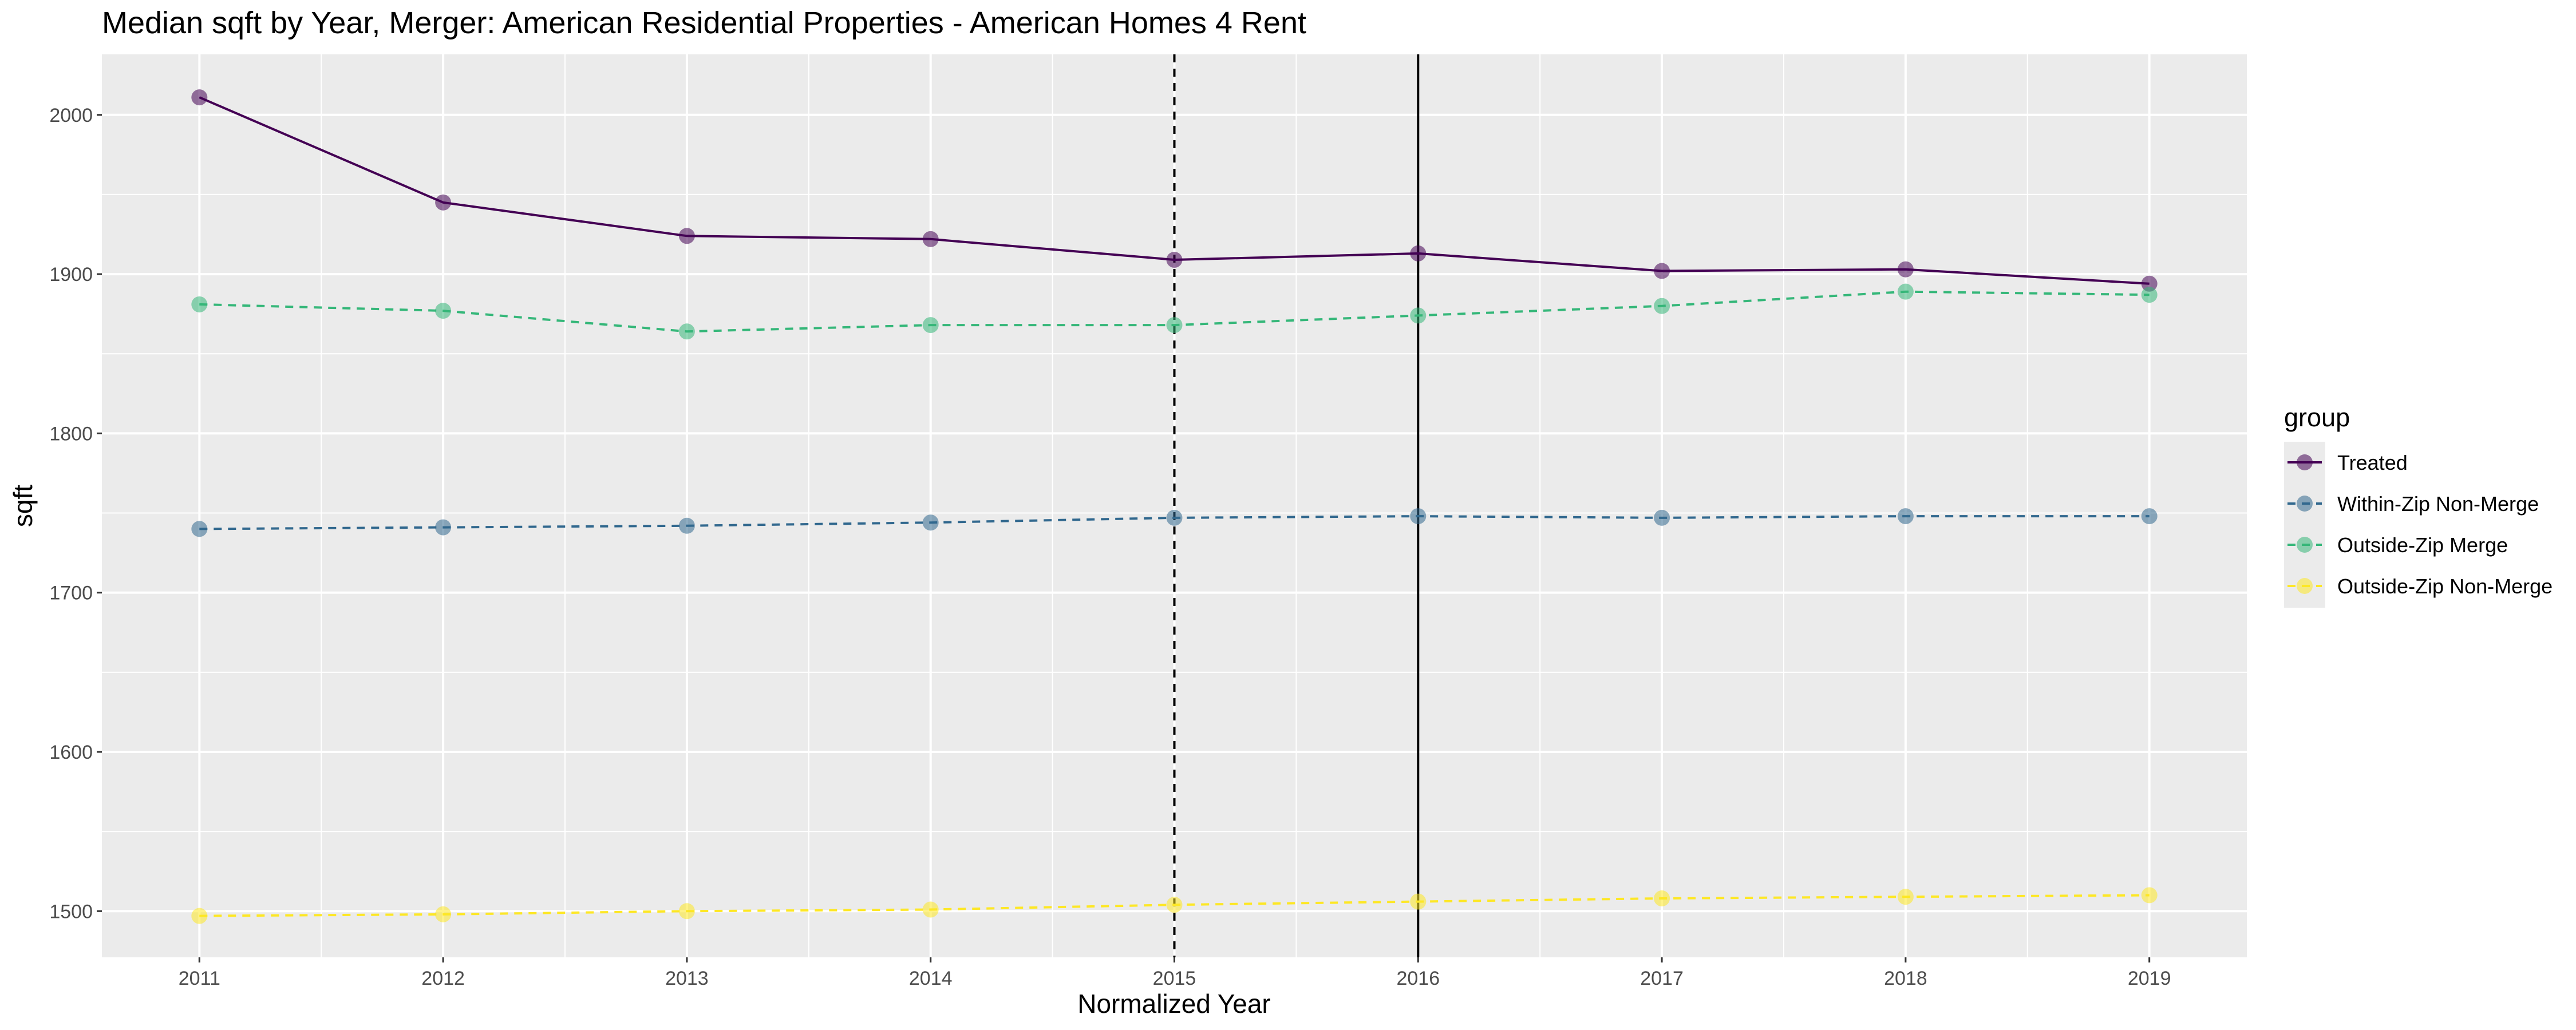 Image resolution: width=2576 pixels, height=1030 pixels. Describe the element at coordinates (1662, 978) in the screenshot. I see `x-tick-label: 2017` at that location.